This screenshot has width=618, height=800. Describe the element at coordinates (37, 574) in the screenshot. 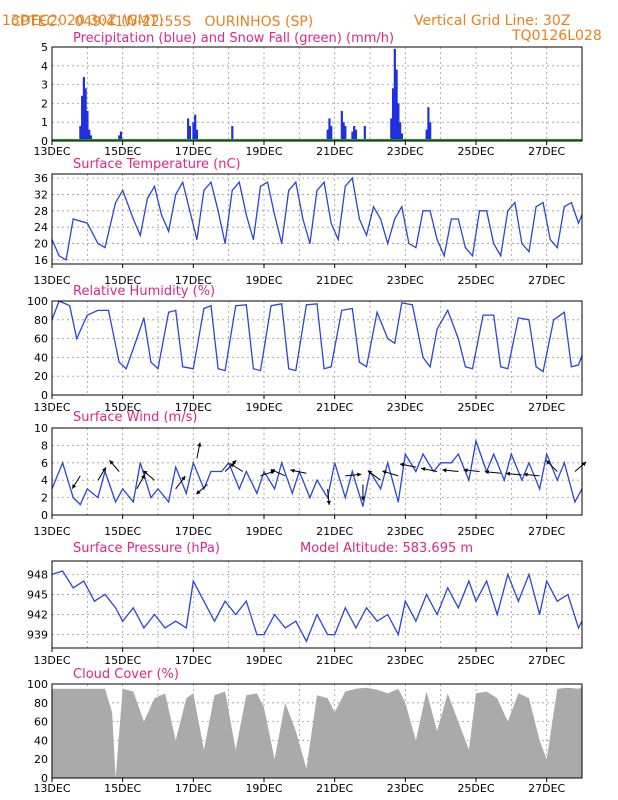

I see `y-tick-label: 948` at that location.